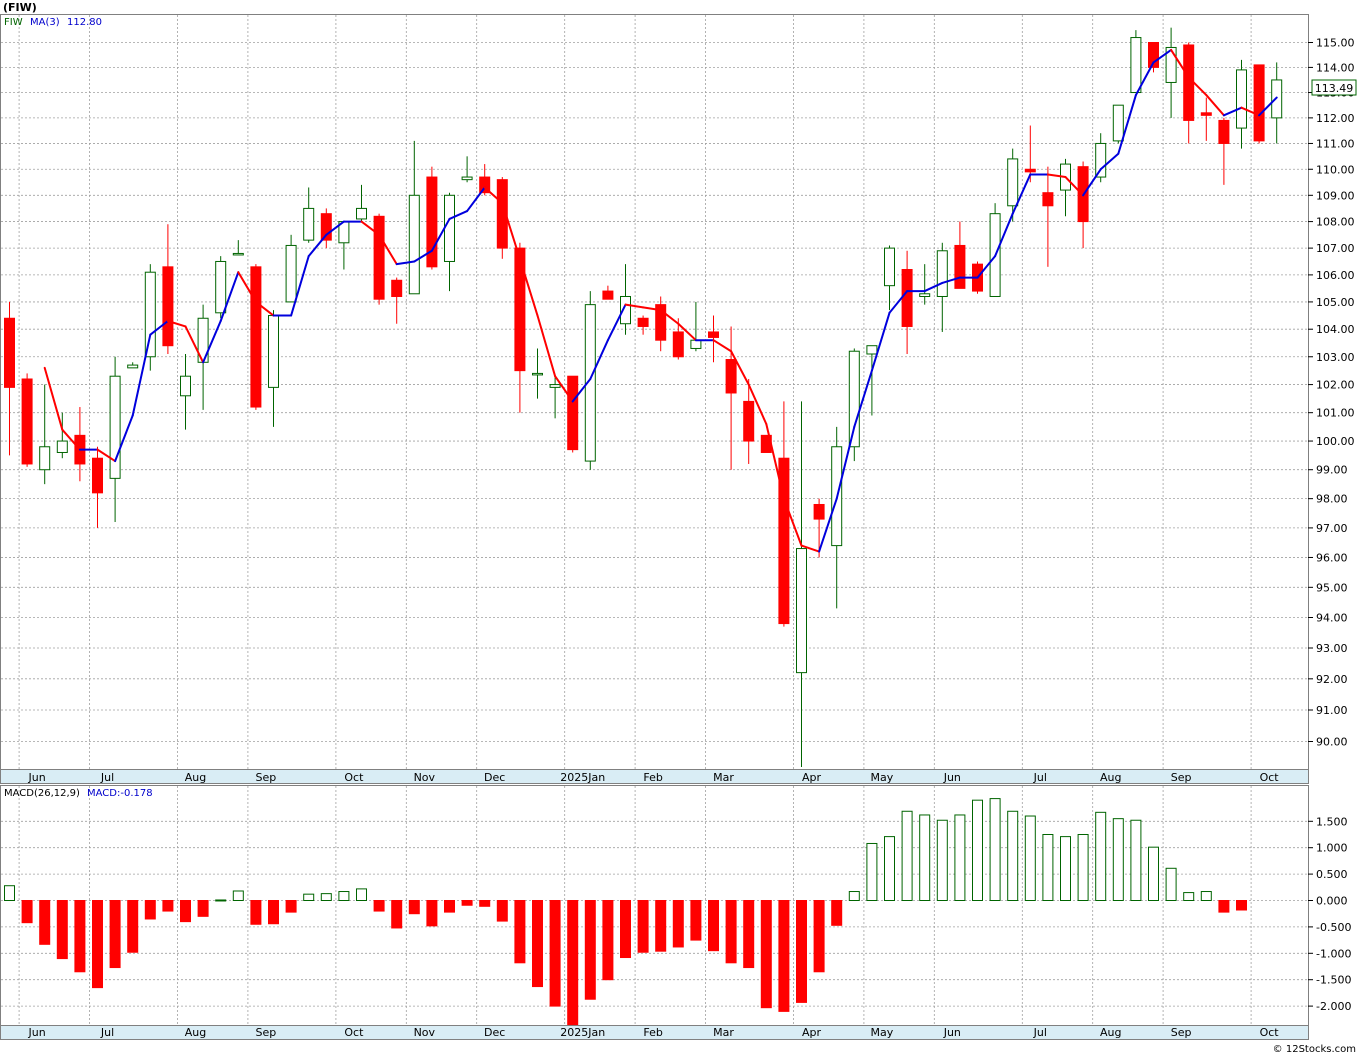 The height and width of the screenshot is (1056, 1360). I want to click on x-month-label: Apr, so click(812, 1032).